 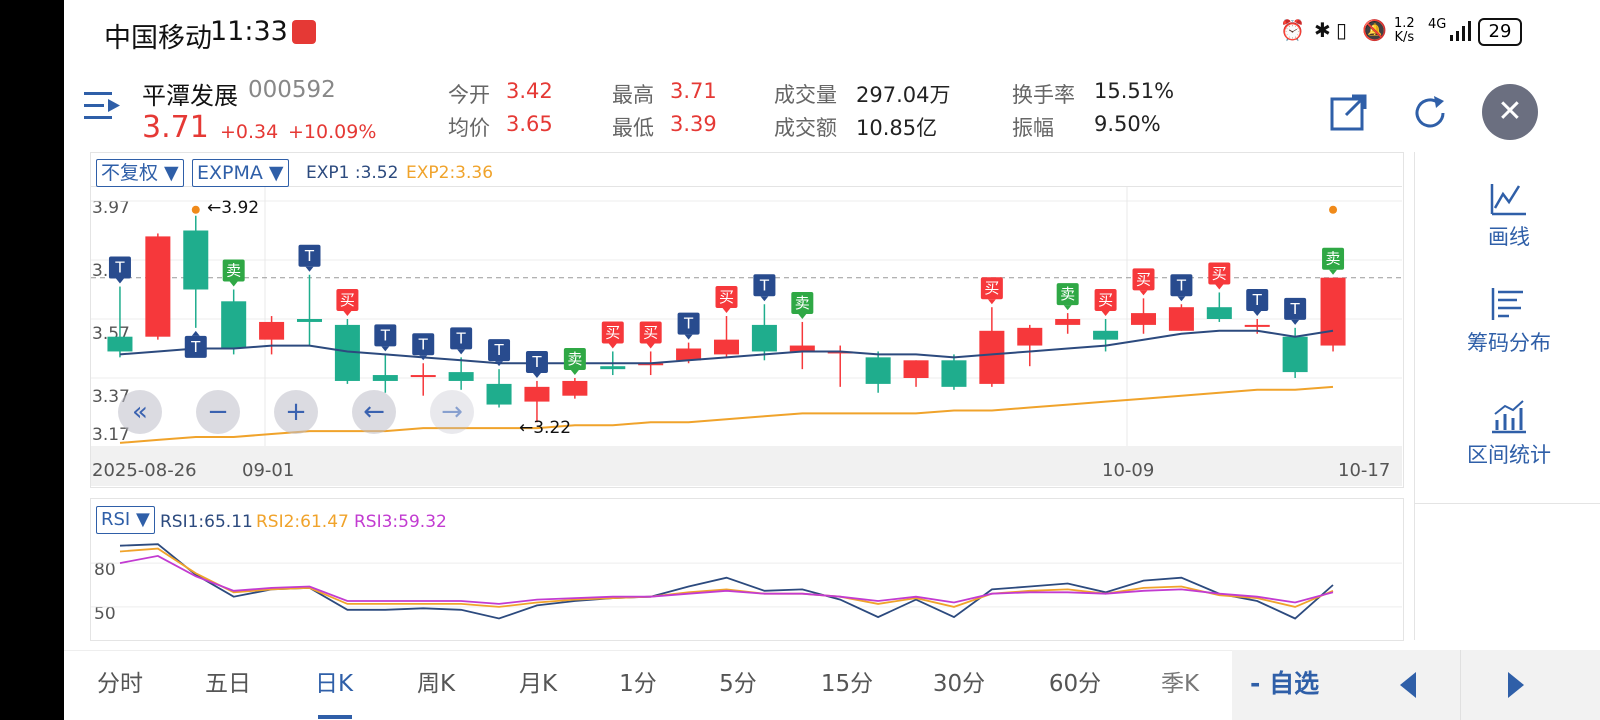 What do you see at coordinates (1333, 209) in the screenshot?
I see `high-marker` at bounding box center [1333, 209].